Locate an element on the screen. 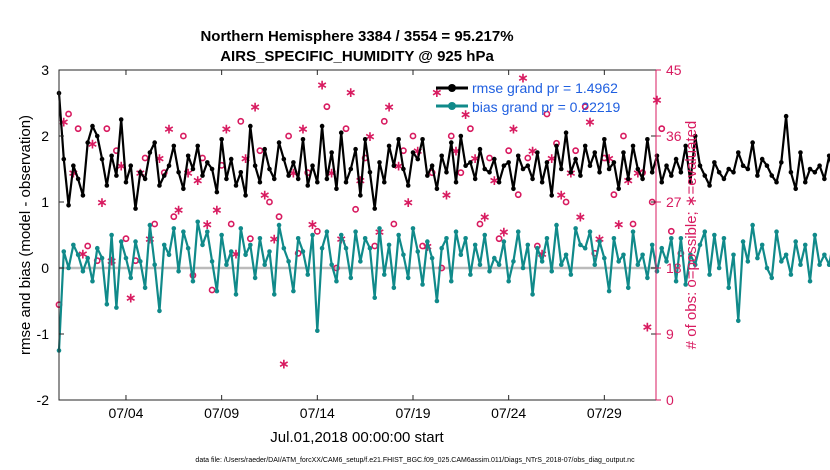 Image resolution: width=830 pixels, height=470 pixels. y-axis-label: rmse and bias (model - observation) is located at coordinates (25, 235).